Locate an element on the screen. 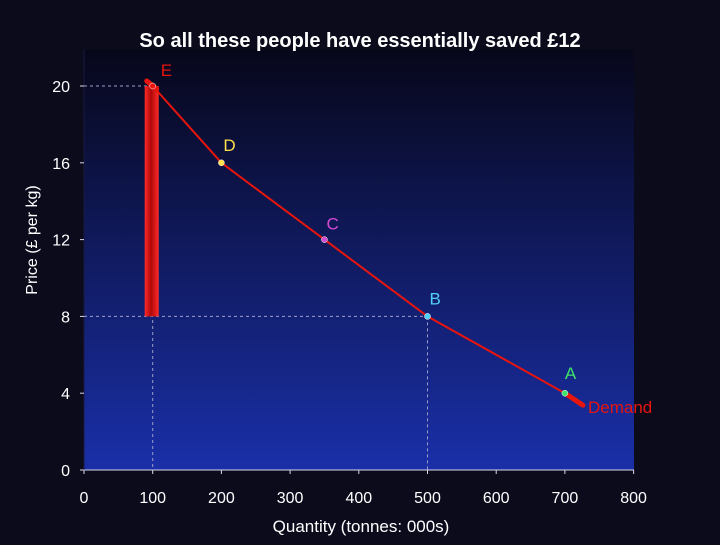 The width and height of the screenshot is (720, 545). point-label-b: B is located at coordinates (435, 298).